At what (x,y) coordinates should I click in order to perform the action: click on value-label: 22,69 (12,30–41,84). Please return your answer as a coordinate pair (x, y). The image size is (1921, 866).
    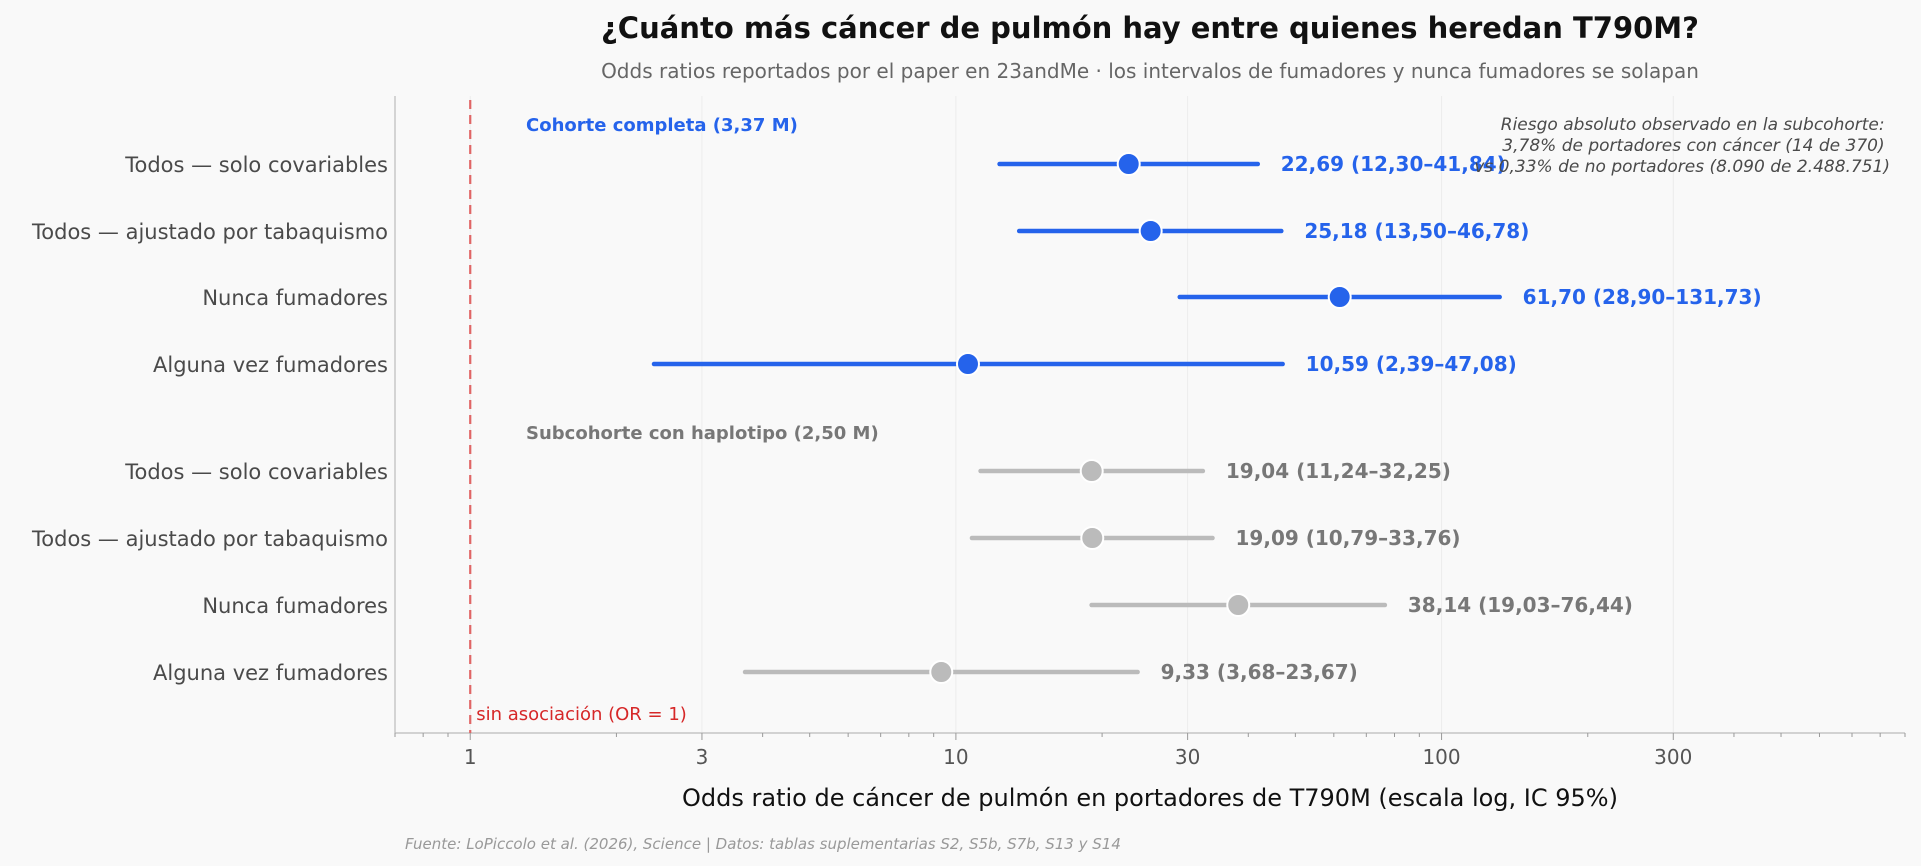
    Looking at the image, I should click on (1393, 164).